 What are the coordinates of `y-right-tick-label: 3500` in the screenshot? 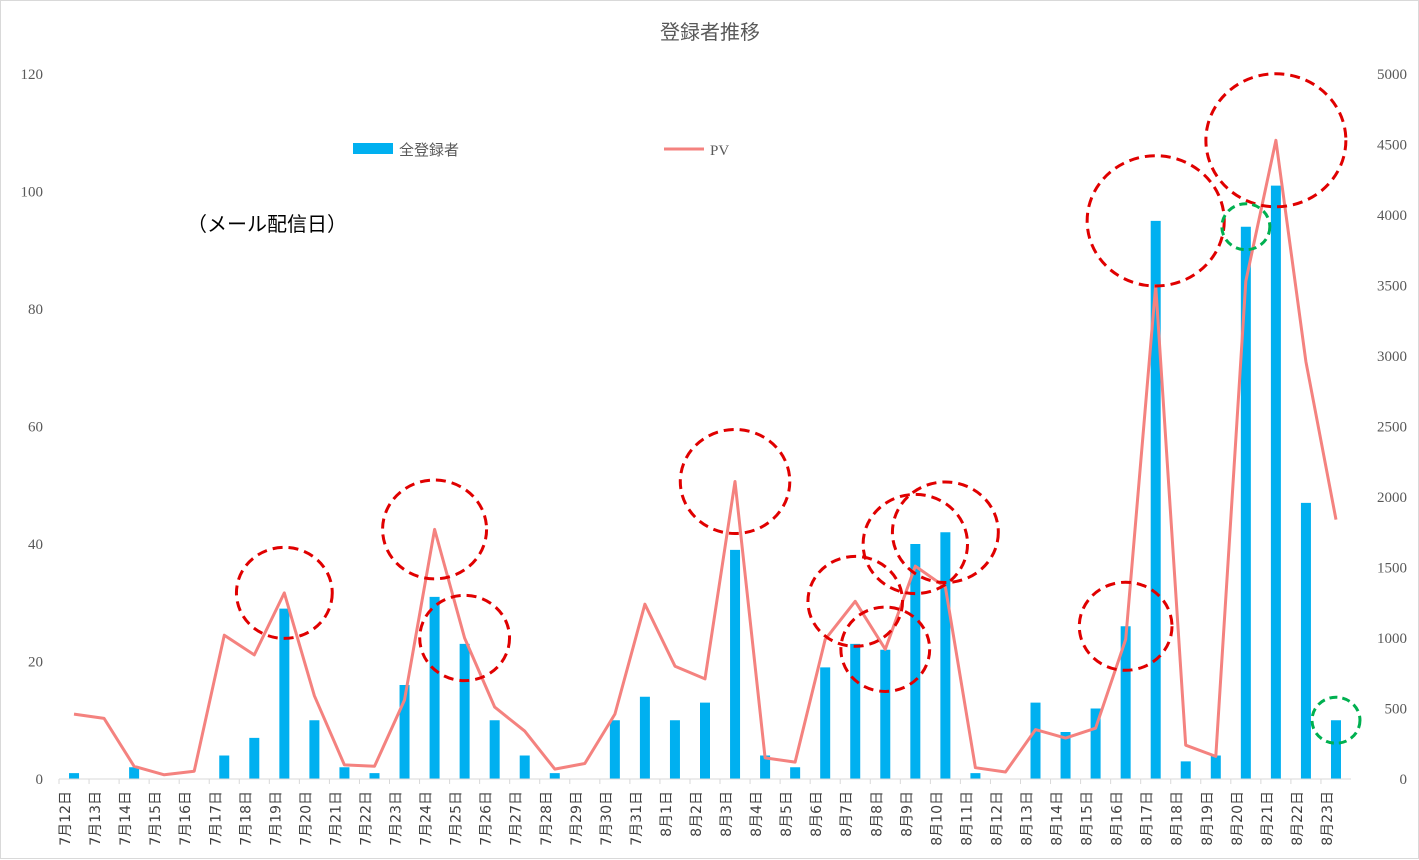 It's located at (1392, 287).